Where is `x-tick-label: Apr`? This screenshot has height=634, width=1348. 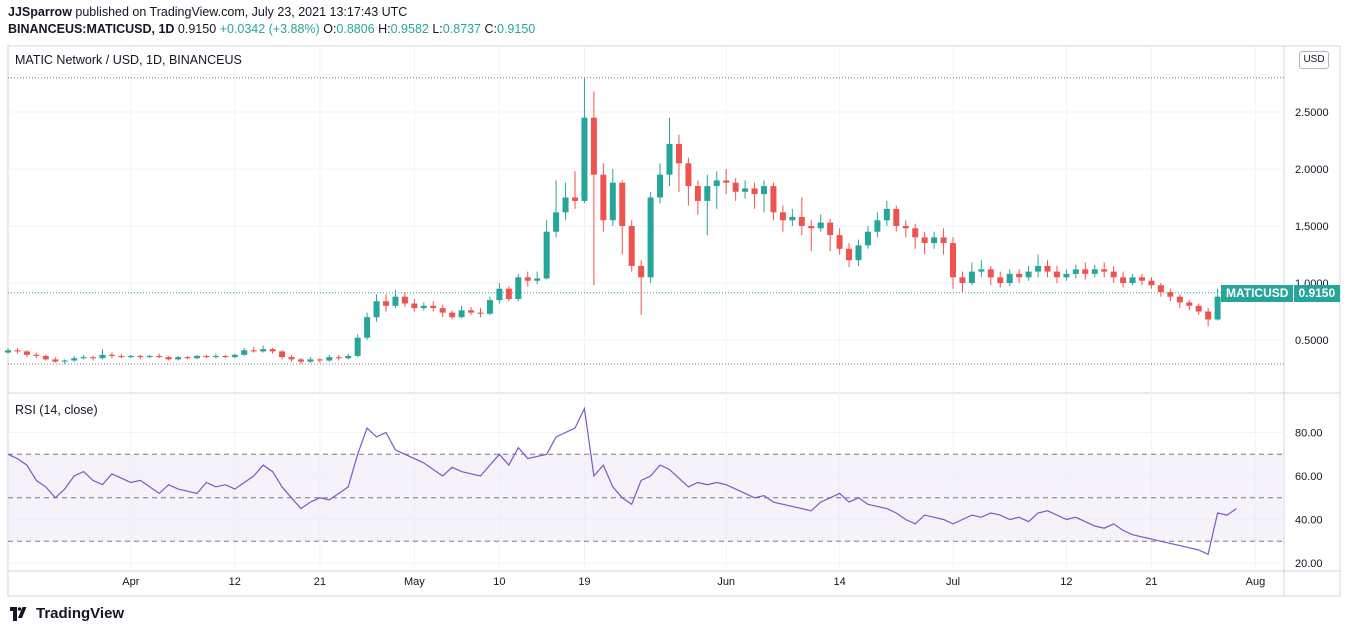
x-tick-label: Apr is located at coordinates (130, 582).